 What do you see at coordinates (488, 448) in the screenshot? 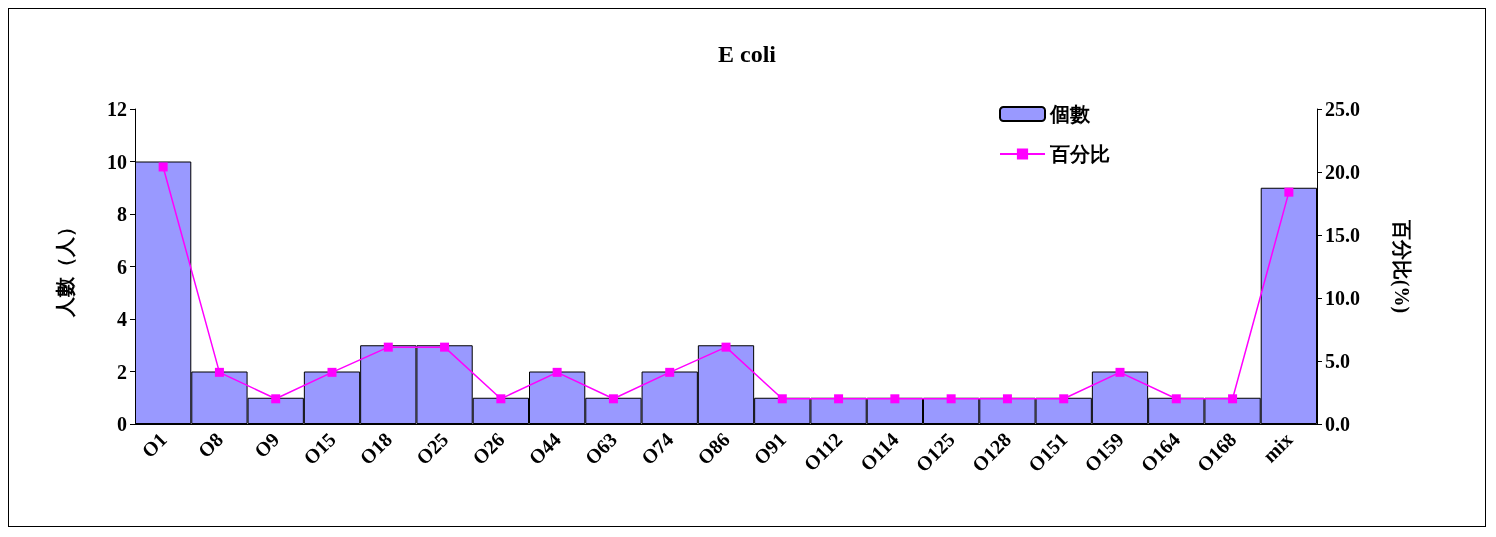
I see `x-tick-label: O26` at bounding box center [488, 448].